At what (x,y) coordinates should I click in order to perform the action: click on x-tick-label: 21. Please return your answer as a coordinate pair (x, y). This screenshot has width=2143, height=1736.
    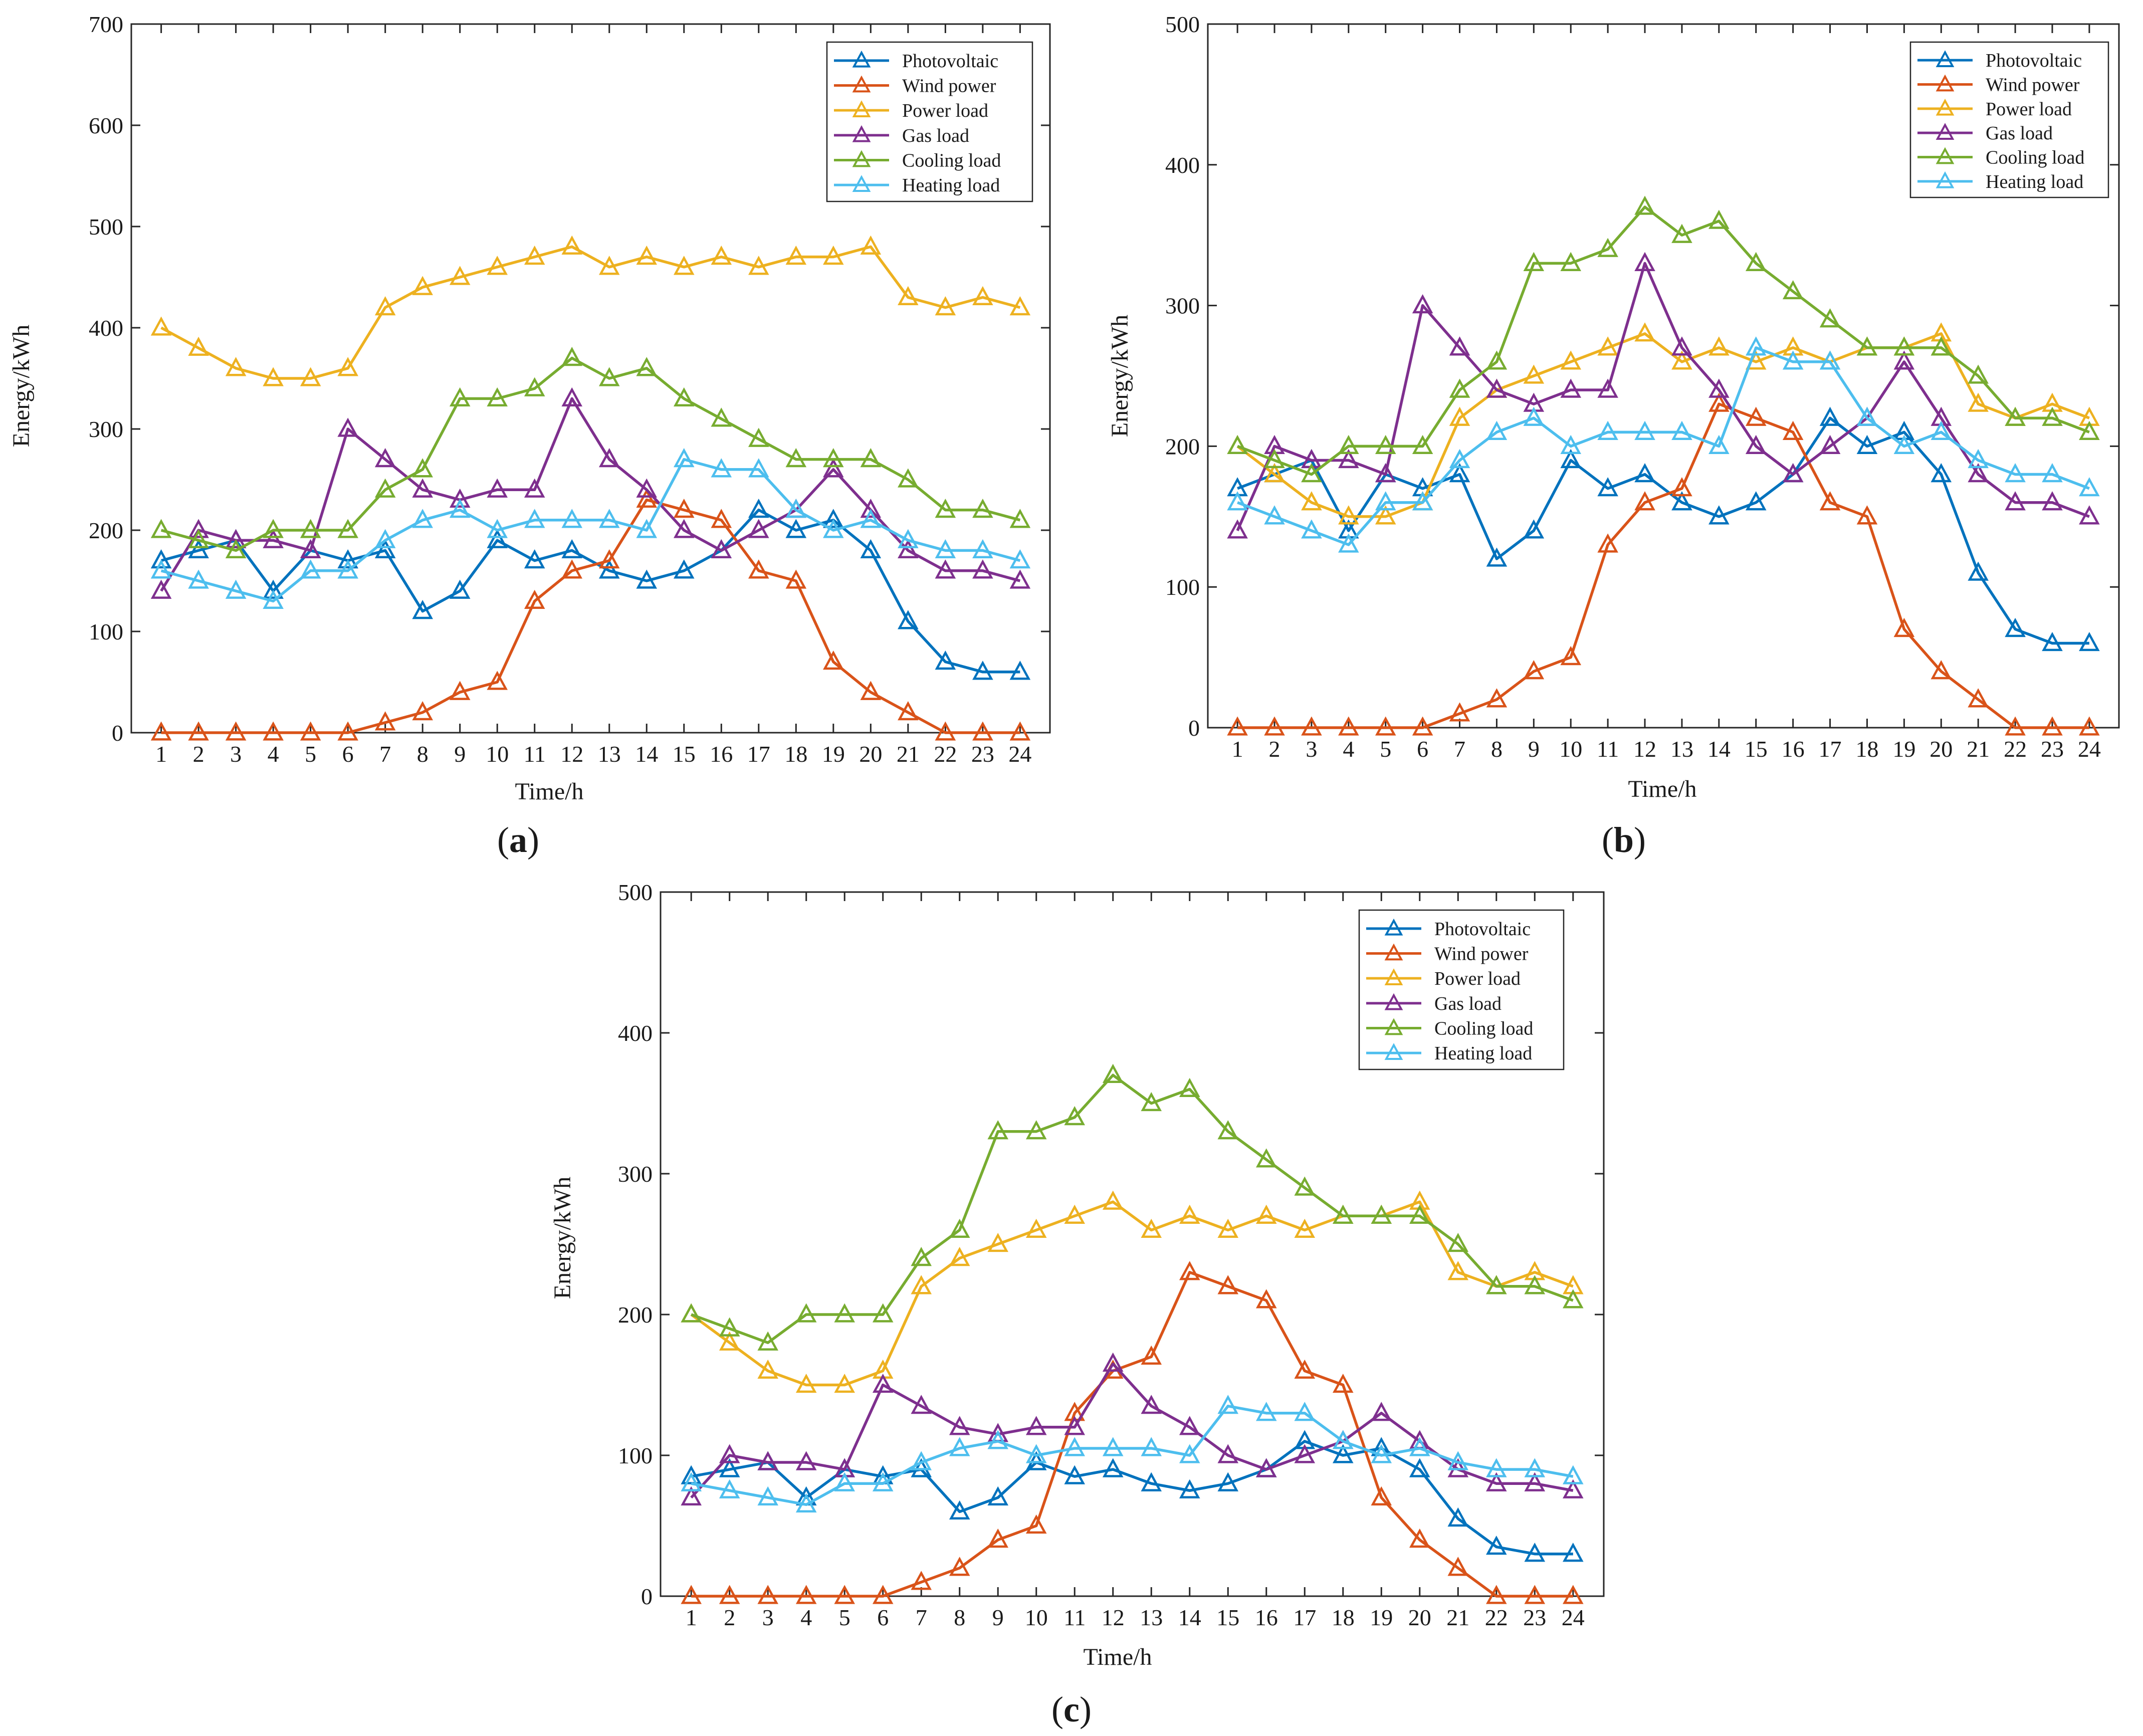
    Looking at the image, I should click on (908, 754).